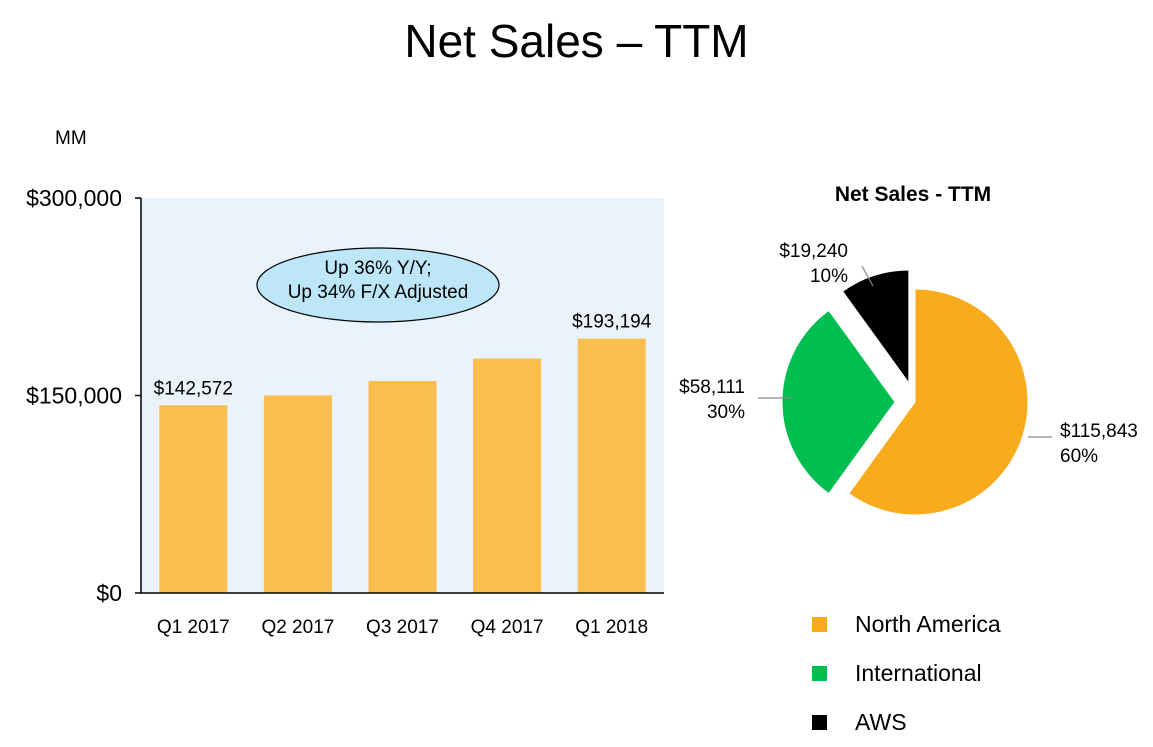 This screenshot has height=747, width=1153. Describe the element at coordinates (507, 627) in the screenshot. I see `x-tick-label-3: Q4 2017` at that location.